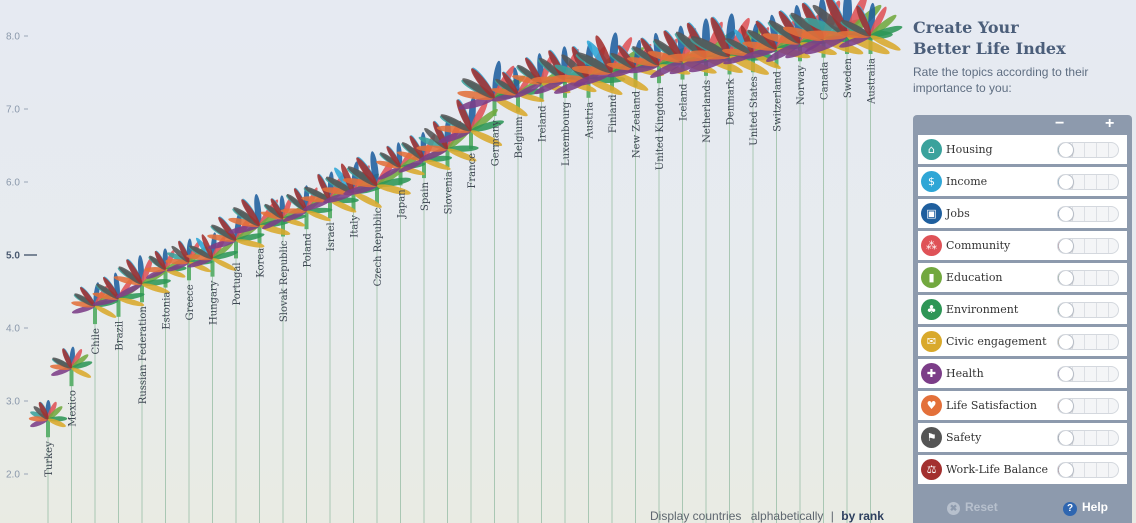 This screenshot has height=523, width=1136. What do you see at coordinates (660, 129) in the screenshot?
I see `country-label: United Kingdom` at bounding box center [660, 129].